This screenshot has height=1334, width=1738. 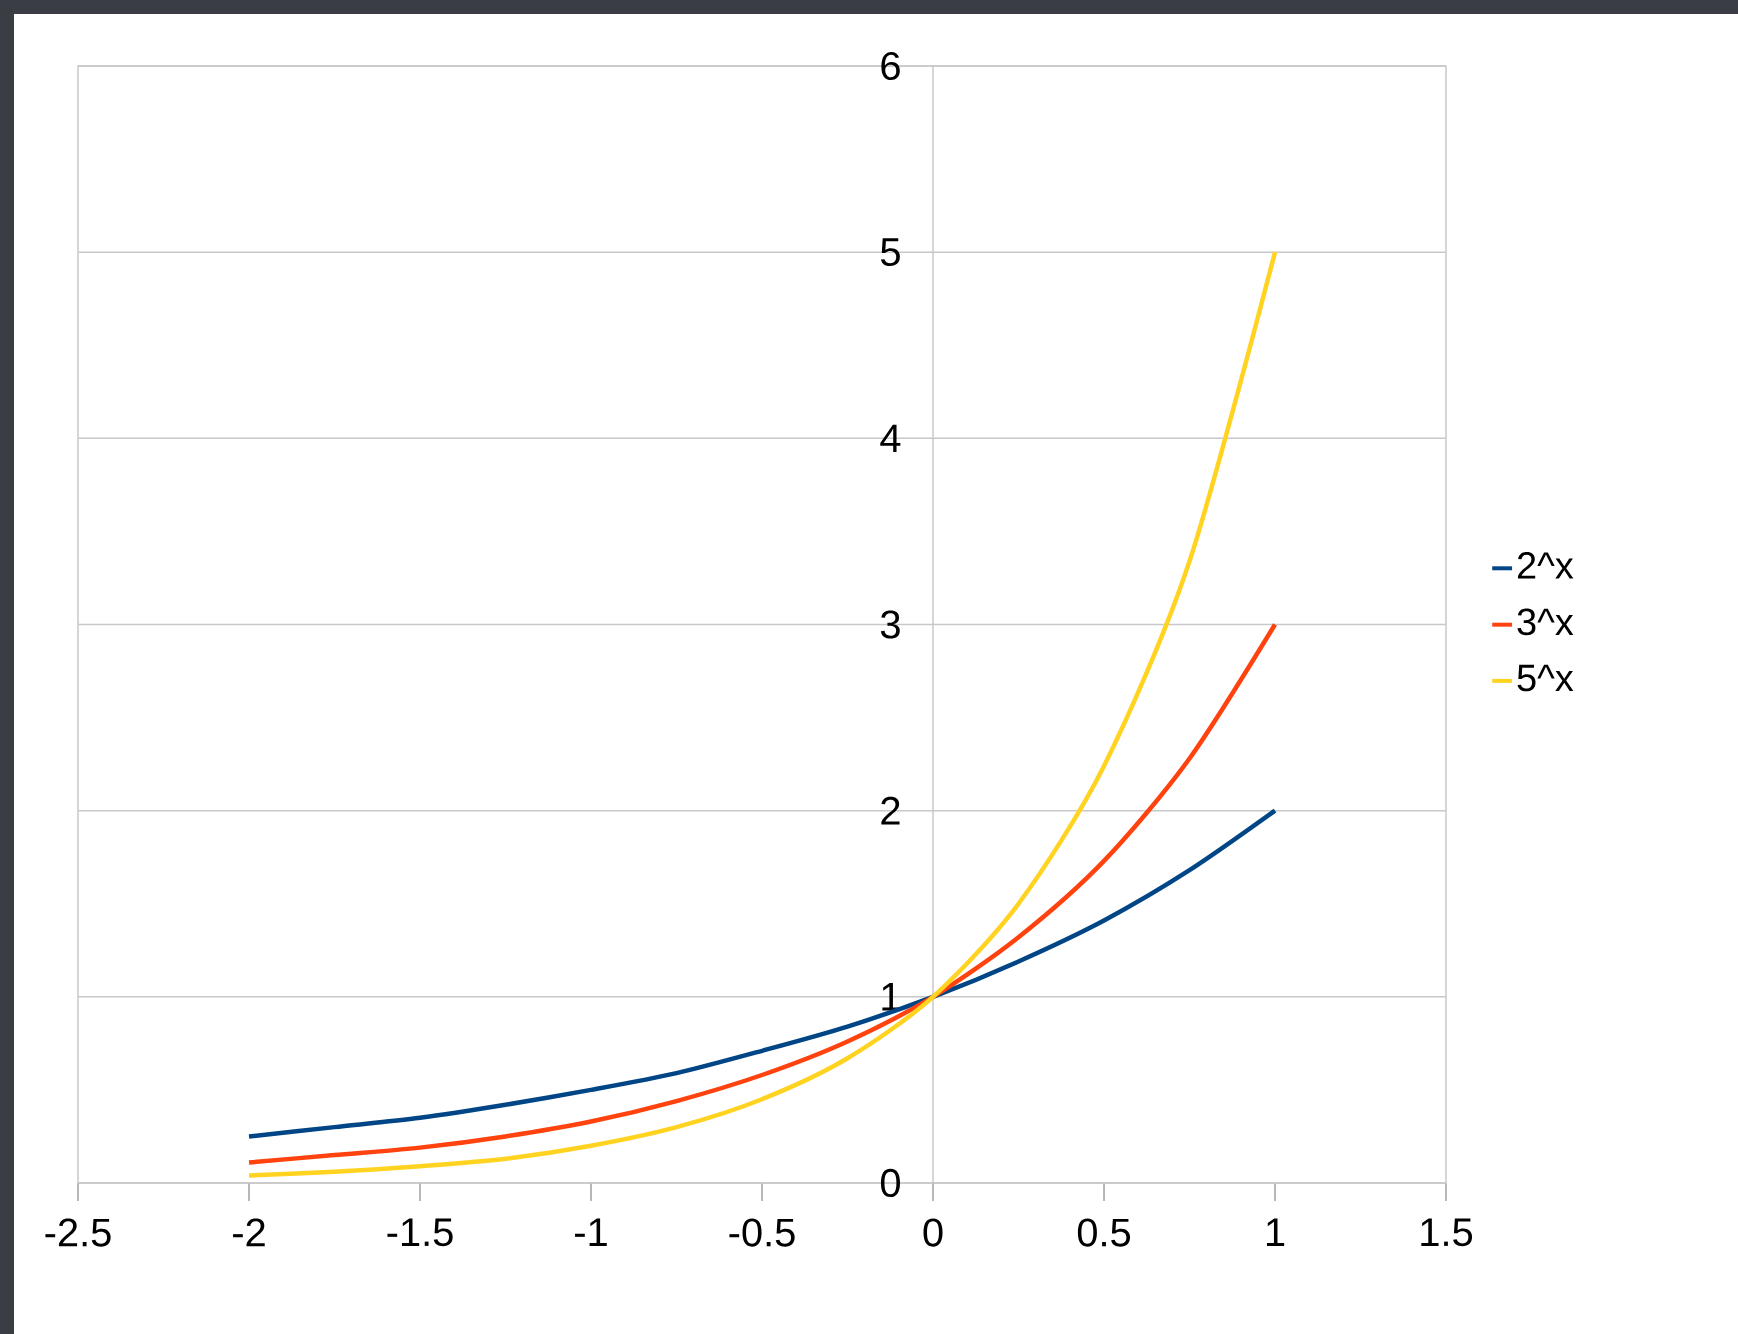 What do you see at coordinates (933, 1232) in the screenshot?
I see `x-tick-label: 0` at bounding box center [933, 1232].